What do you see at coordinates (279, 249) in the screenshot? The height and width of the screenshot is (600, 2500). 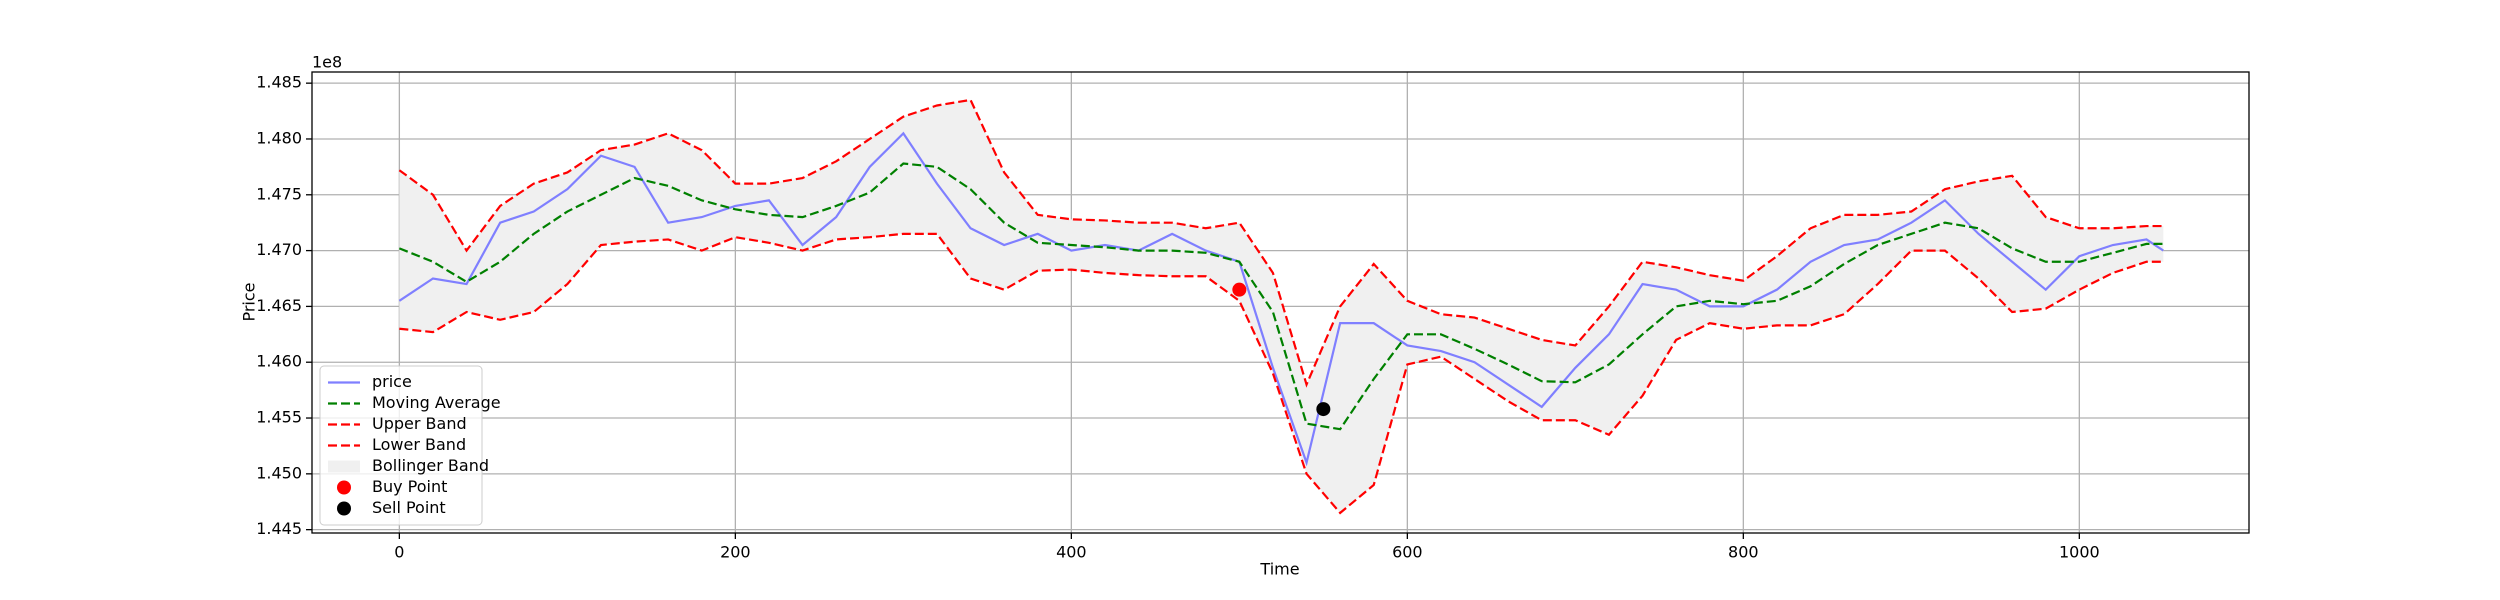 I see `y-tick-label: 1.470` at bounding box center [279, 249].